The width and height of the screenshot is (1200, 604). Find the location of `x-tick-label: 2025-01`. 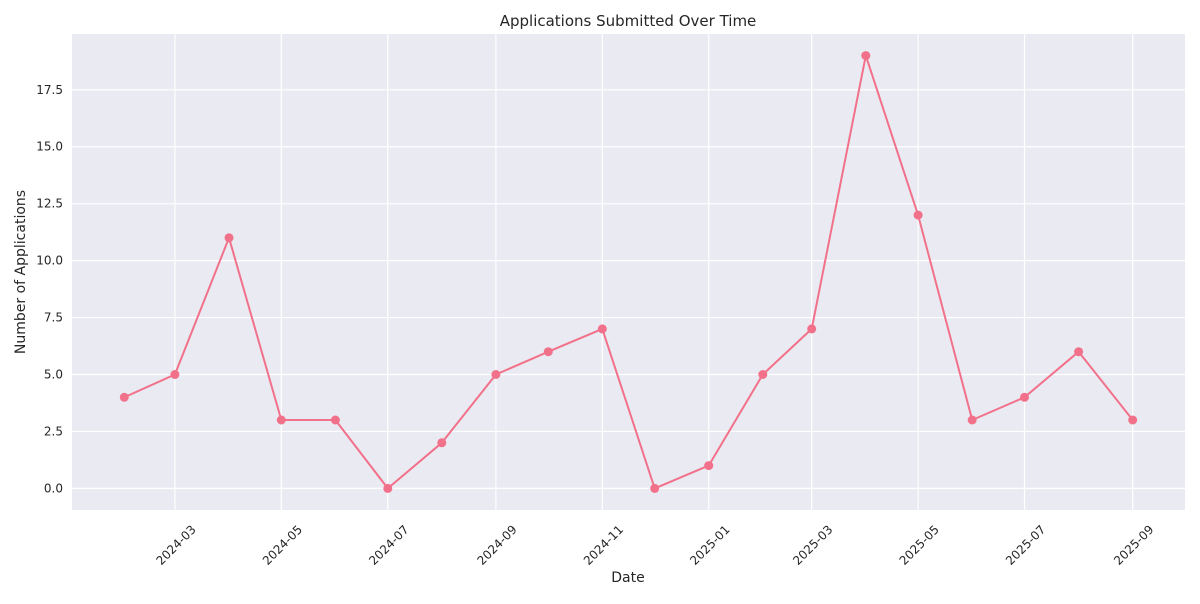

x-tick-label: 2025-01 is located at coordinates (709, 544).